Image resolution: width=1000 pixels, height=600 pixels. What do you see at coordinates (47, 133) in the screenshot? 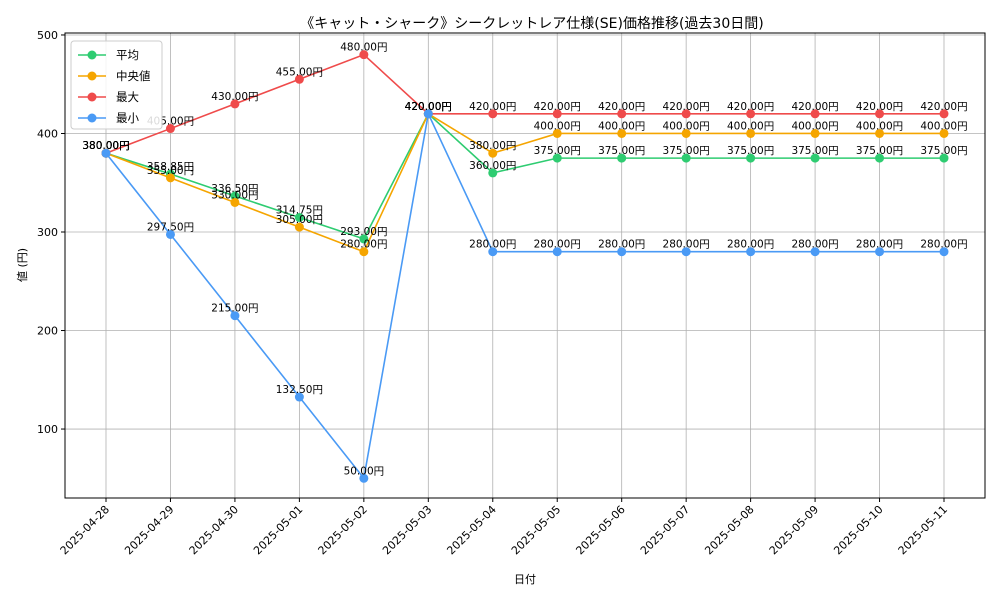
I see `y-tick-label: 400` at bounding box center [47, 133].